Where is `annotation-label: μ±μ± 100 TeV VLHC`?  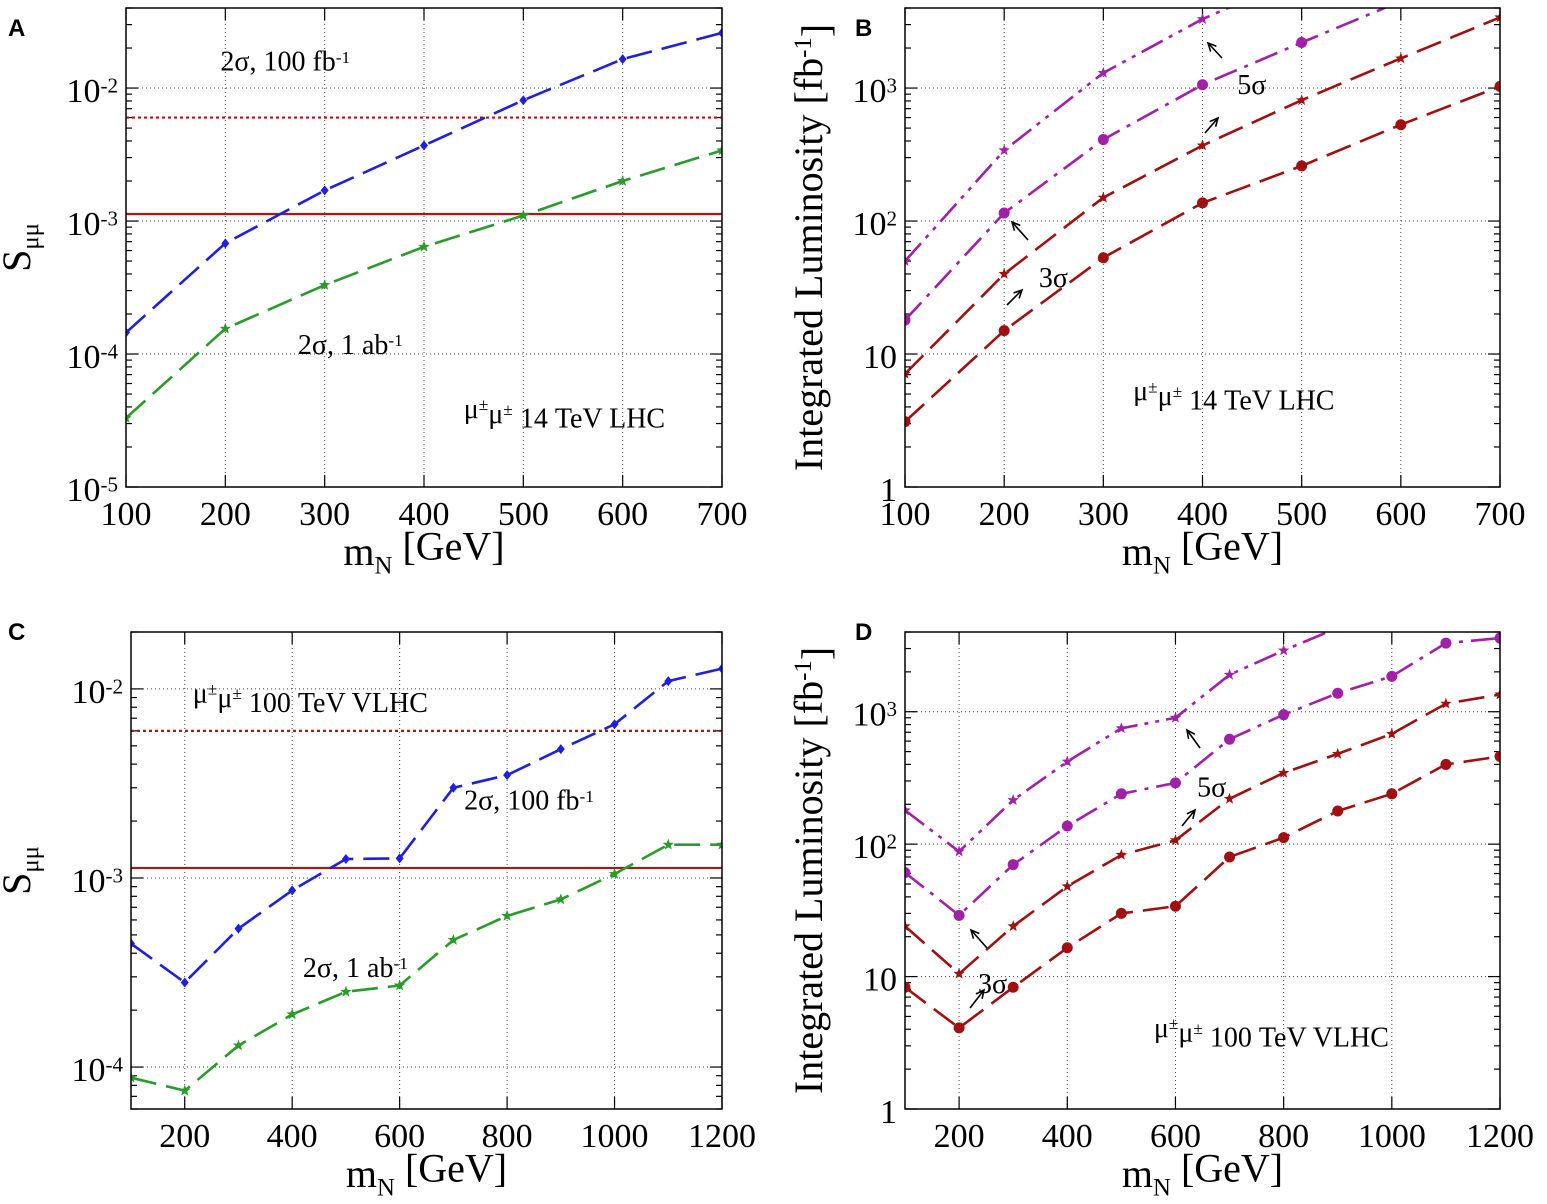
annotation-label: μ±μ± 100 TeV VLHC is located at coordinates (1271, 1033).